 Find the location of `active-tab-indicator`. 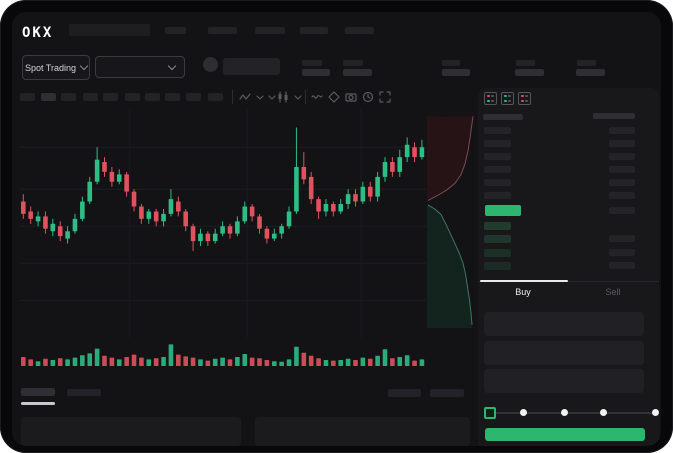

active-tab-indicator is located at coordinates (524, 281).